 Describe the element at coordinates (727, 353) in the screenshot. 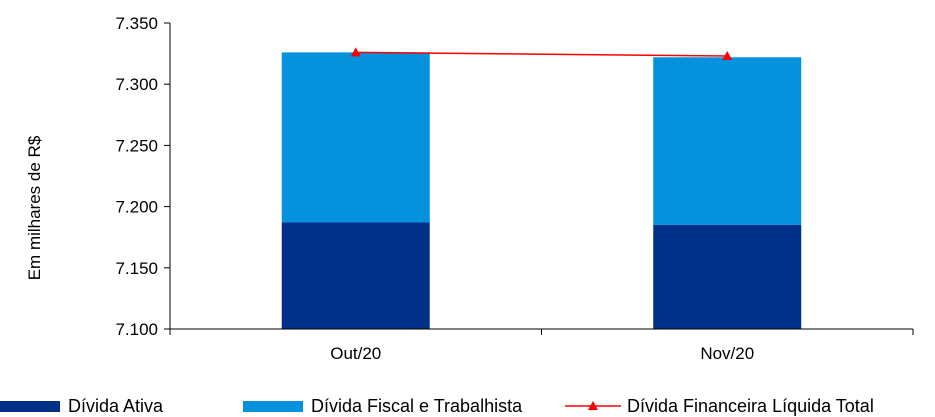

I see `x-tick-label: Nov/20` at that location.